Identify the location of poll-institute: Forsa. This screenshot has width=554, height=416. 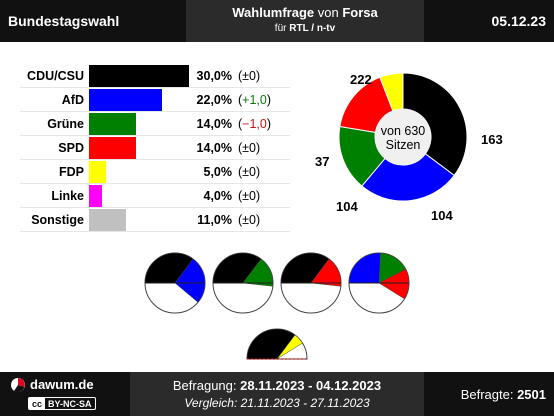
(360, 12).